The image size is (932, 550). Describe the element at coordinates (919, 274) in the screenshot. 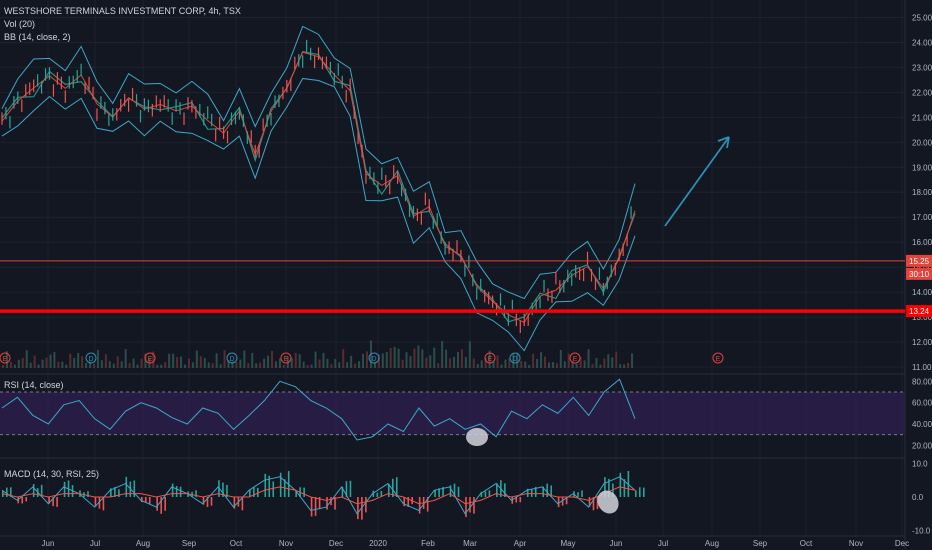

I see `countdown-tag-text: 30:10` at that location.